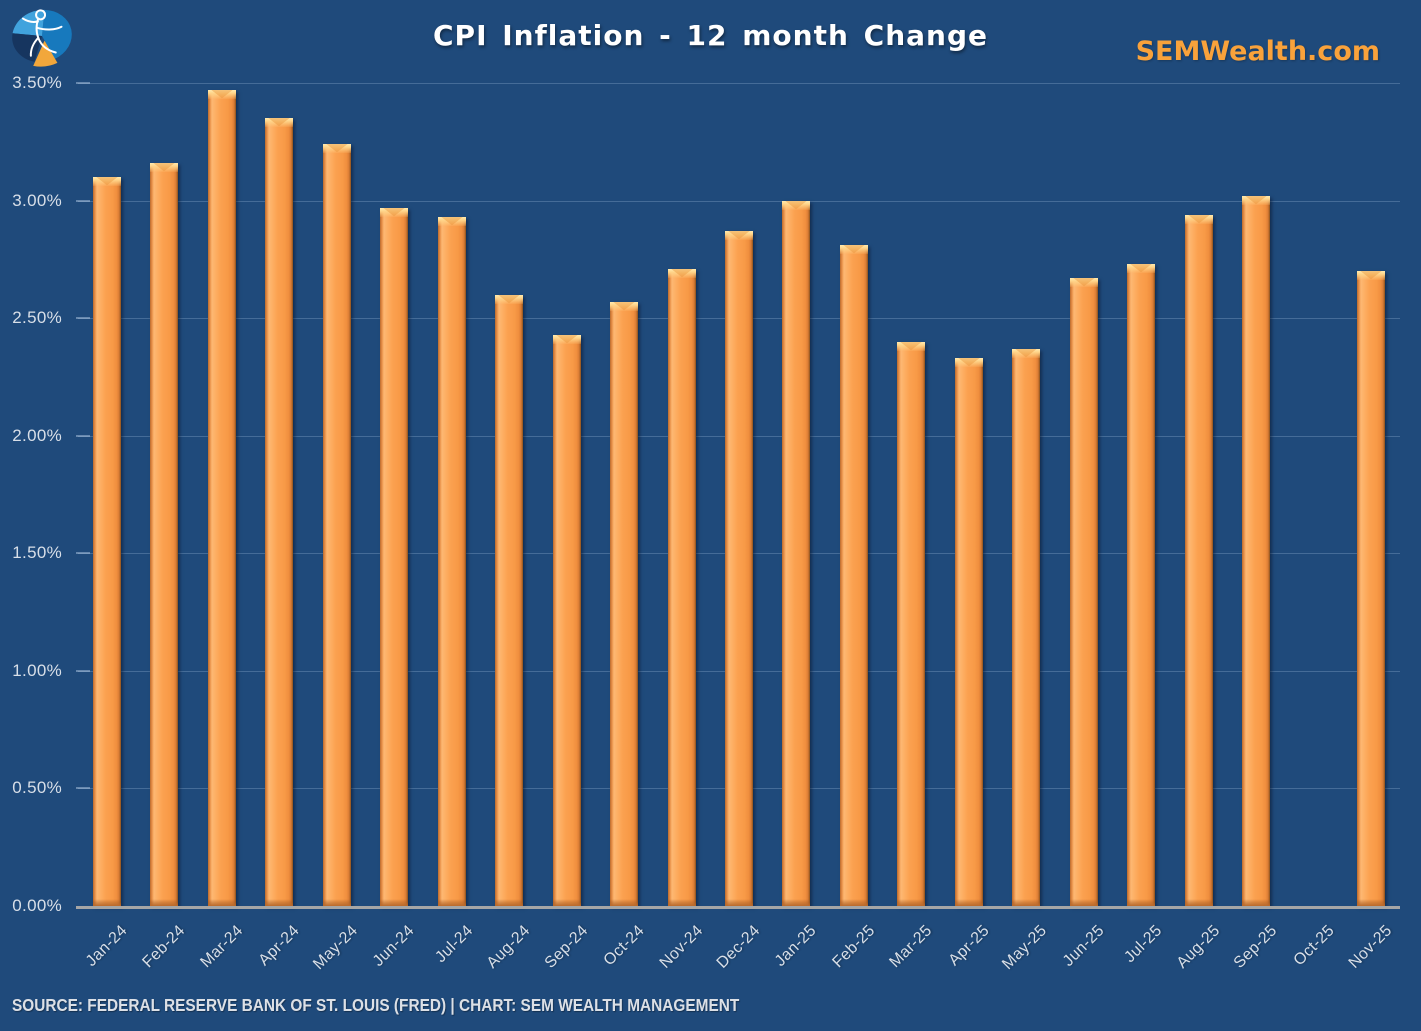 The height and width of the screenshot is (1031, 1421). What do you see at coordinates (221, 947) in the screenshot?
I see `x-axis-label-Mar-24: Mar-24` at bounding box center [221, 947].